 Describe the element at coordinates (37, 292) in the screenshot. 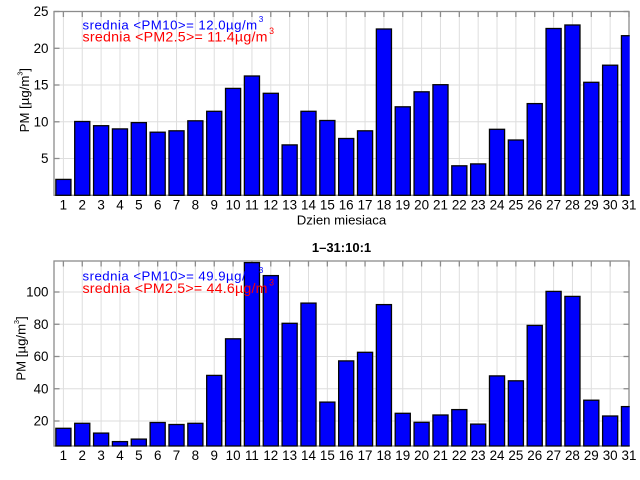

I see `svg-text: 100` at that location.